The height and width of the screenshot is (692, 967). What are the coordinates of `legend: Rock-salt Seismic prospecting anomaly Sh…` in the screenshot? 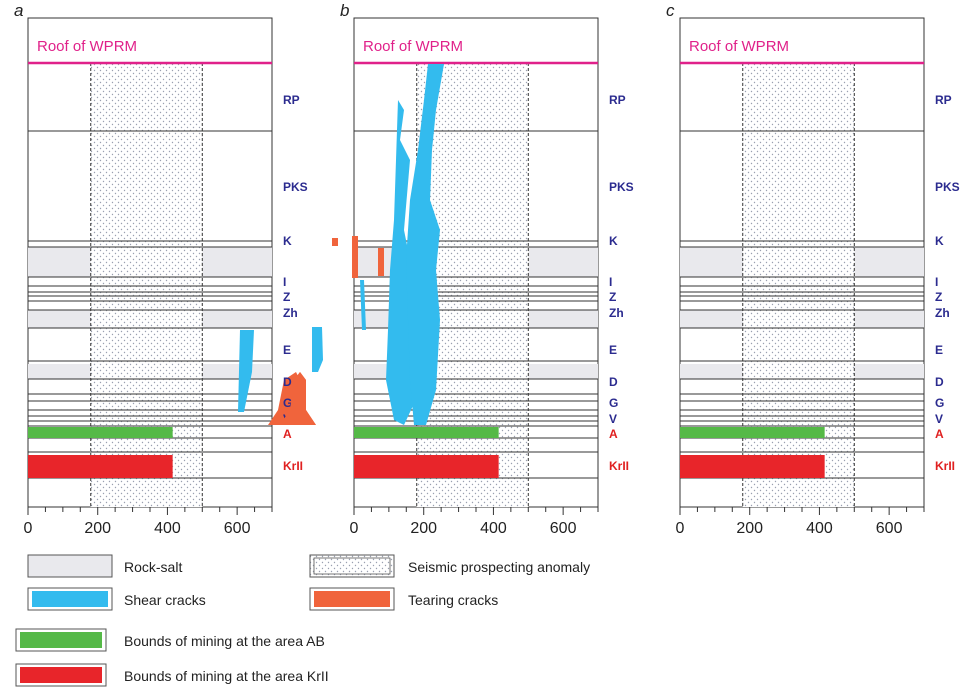 It's located at (302, 620).